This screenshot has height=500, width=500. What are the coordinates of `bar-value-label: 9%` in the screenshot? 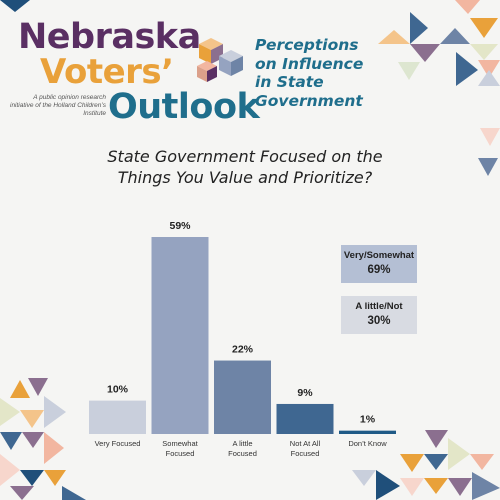 It's located at (305, 393).